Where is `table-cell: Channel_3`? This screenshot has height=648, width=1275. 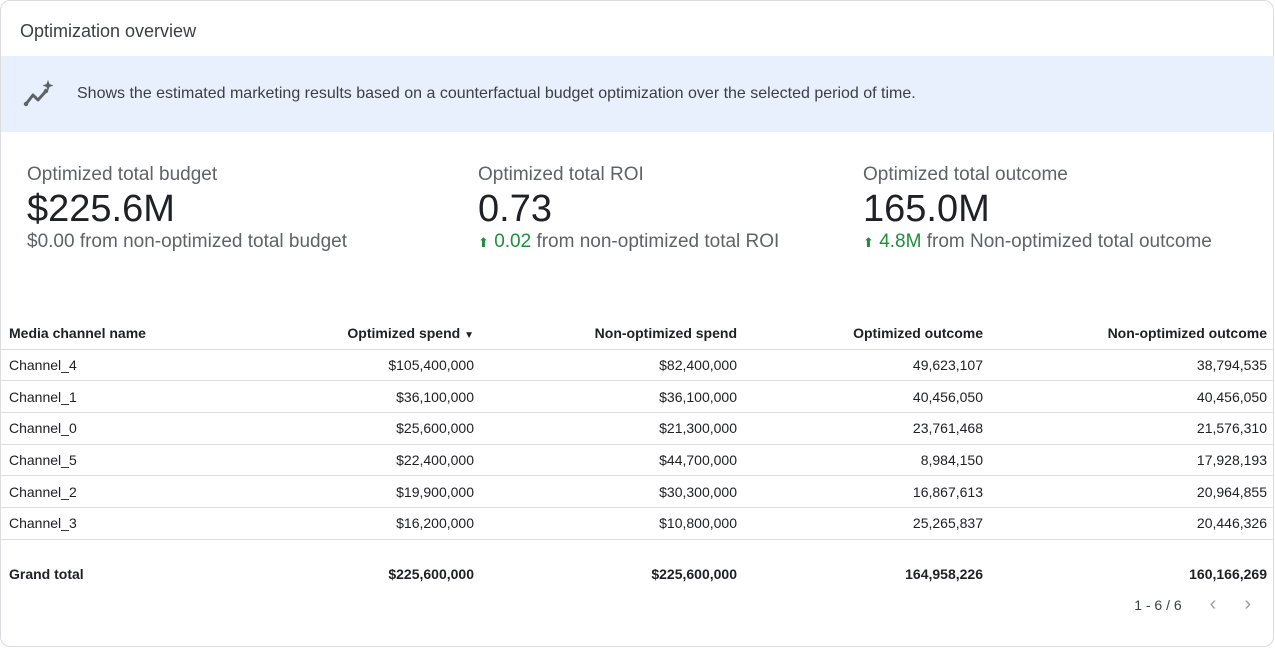
table-cell: Channel_3 is located at coordinates (126, 523).